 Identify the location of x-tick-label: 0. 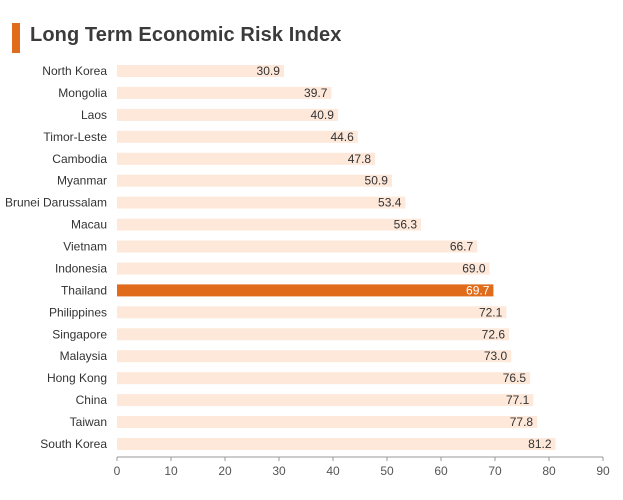
(117, 471).